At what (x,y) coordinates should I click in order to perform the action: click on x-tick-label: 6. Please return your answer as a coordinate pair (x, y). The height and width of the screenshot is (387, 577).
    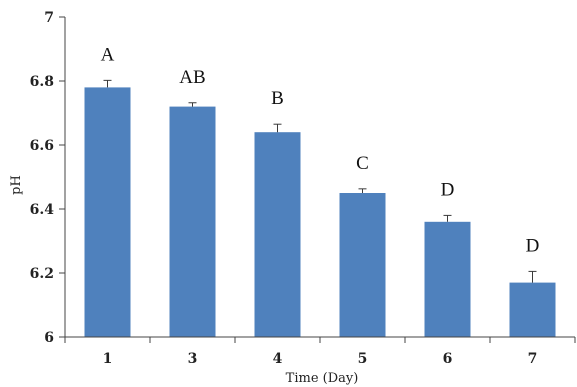
    Looking at the image, I should click on (448, 359).